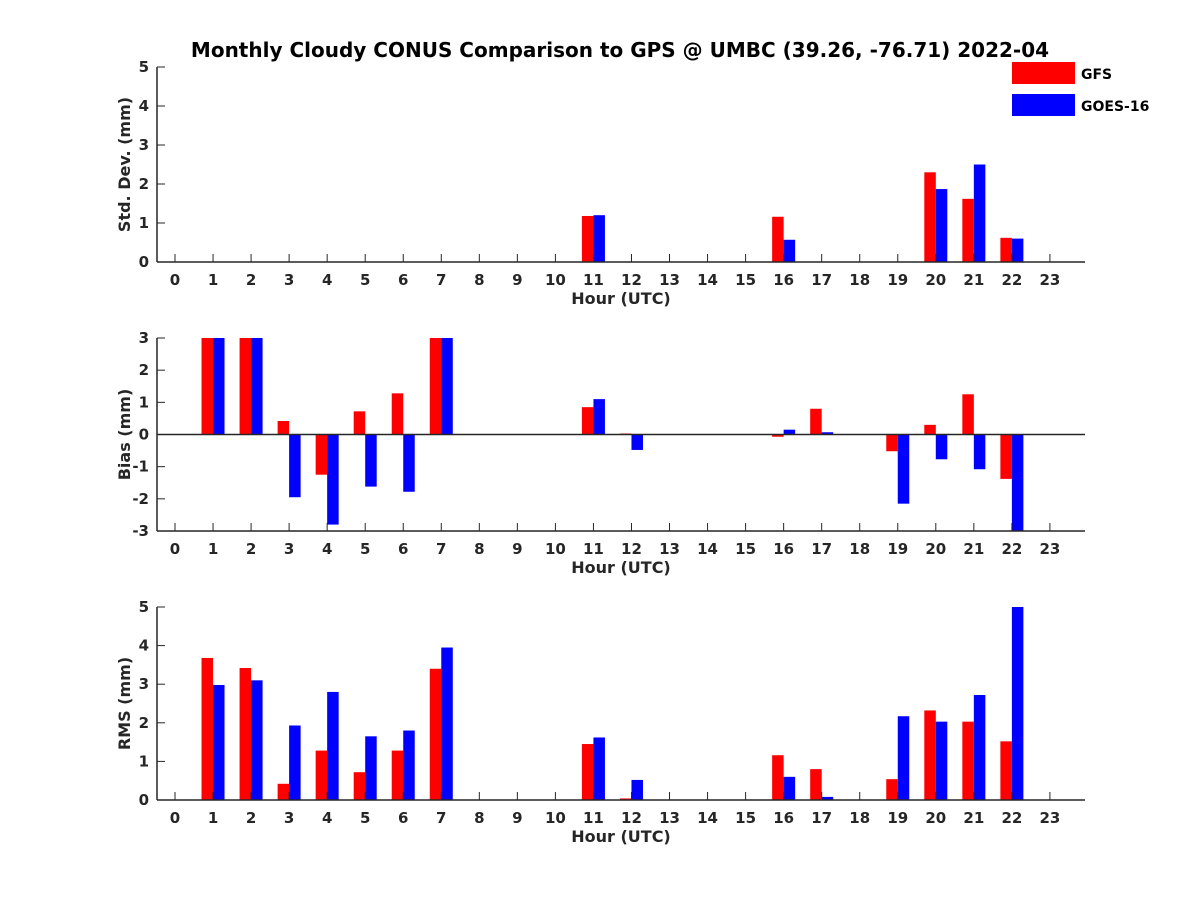 Image resolution: width=1200 pixels, height=900 pixels. What do you see at coordinates (979, 452) in the screenshot?
I see `bar-goes16-h21` at bounding box center [979, 452].